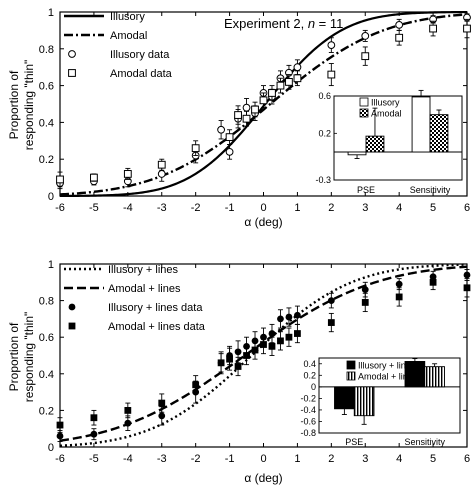 Image resolution: width=474 pixels, height=504 pixels. Describe the element at coordinates (143, 270) in the screenshot. I see `legend-label: Illusory + lines` at that location.